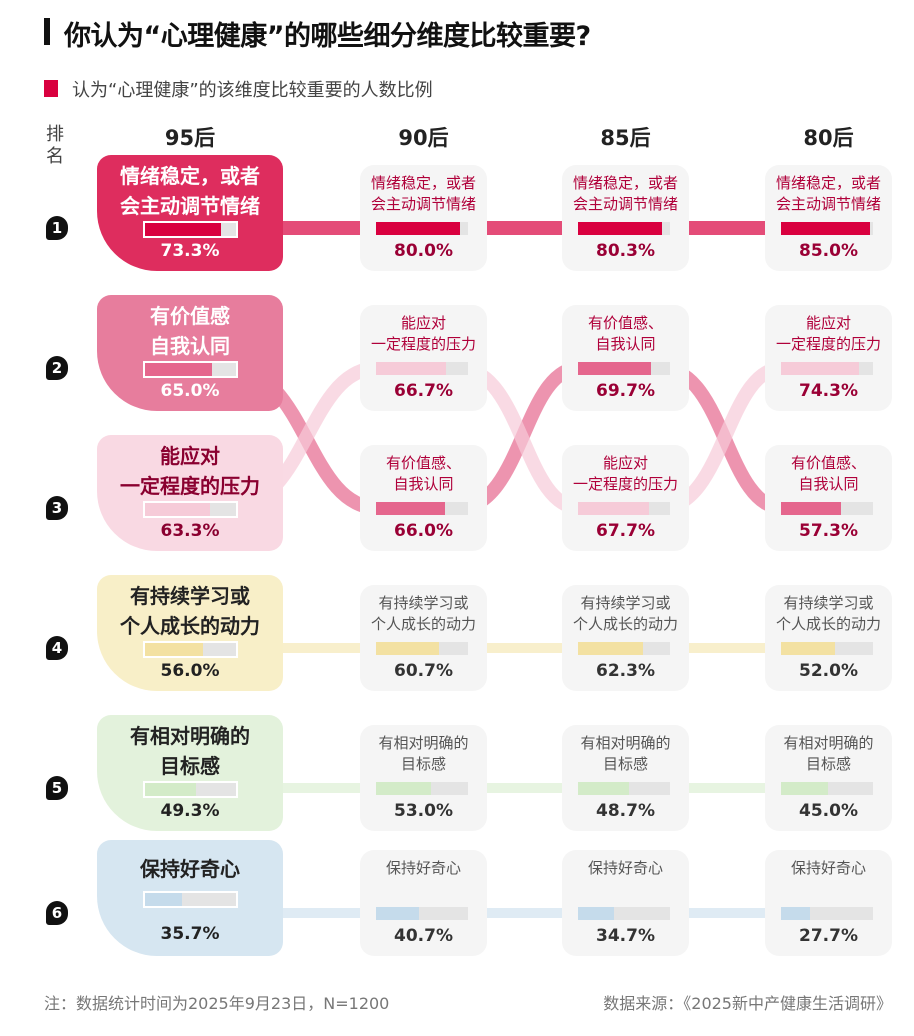  I want to click on rank-card: 保持好奇心 27.7%, so click(828, 903).